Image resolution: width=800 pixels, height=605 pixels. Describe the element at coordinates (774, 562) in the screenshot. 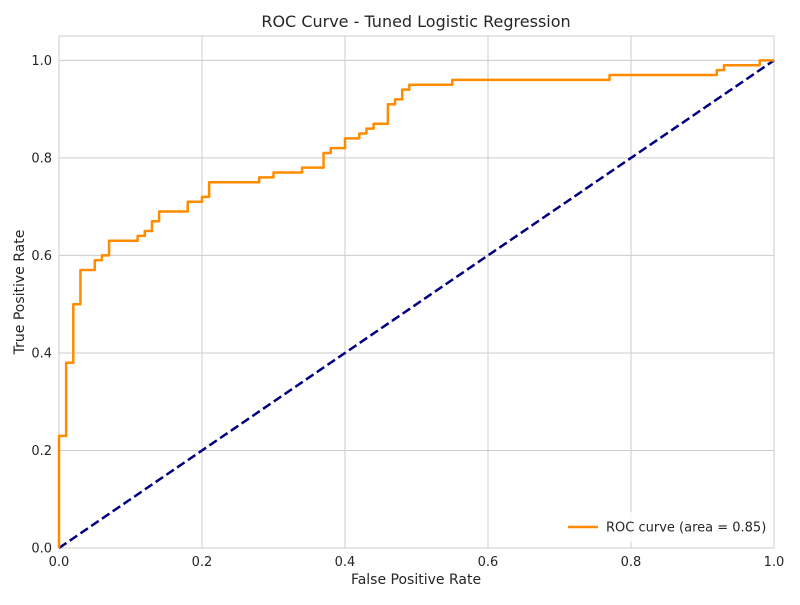

I see `x-tick-label: 1.0` at that location.